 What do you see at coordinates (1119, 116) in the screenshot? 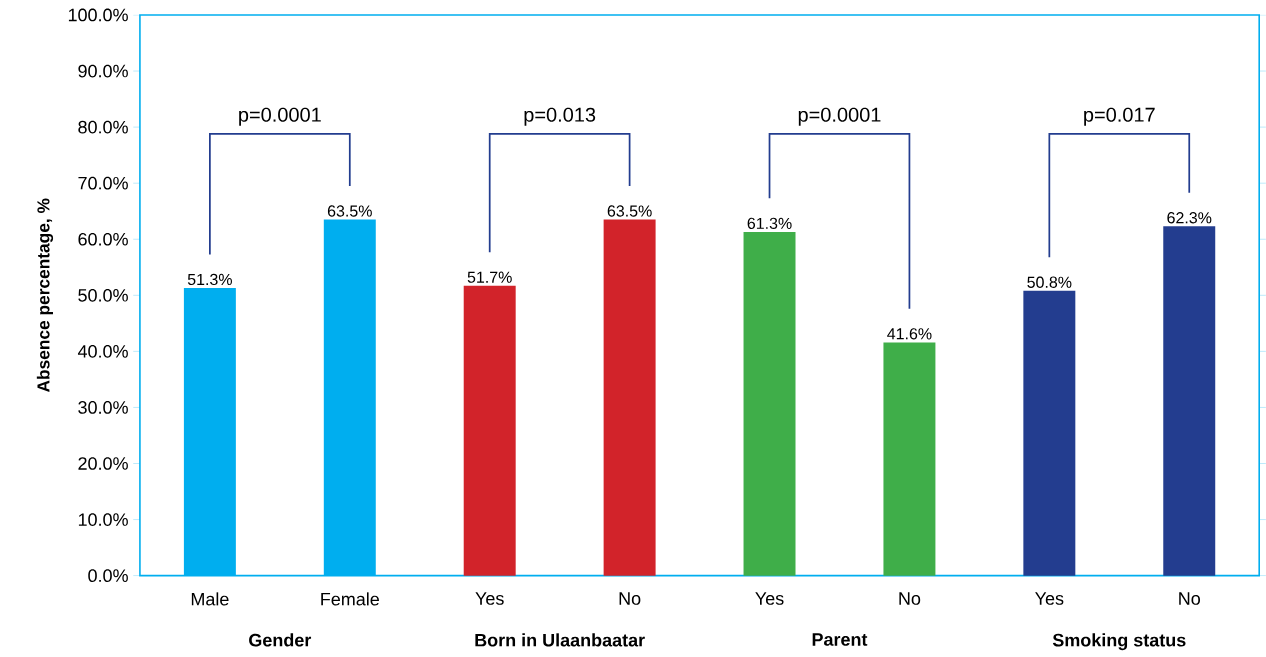
I see `annotation: p=0.017` at bounding box center [1119, 116].